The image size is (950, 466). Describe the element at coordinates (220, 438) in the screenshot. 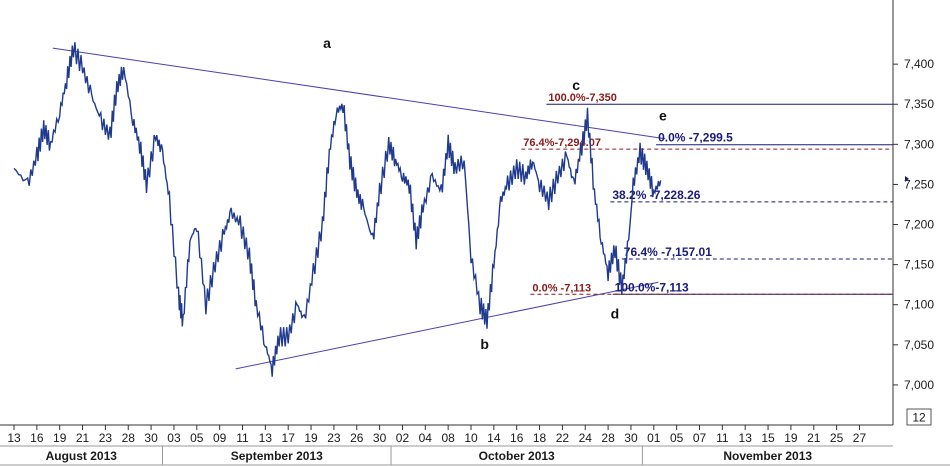

I see `x-tick-label: 09` at that location.